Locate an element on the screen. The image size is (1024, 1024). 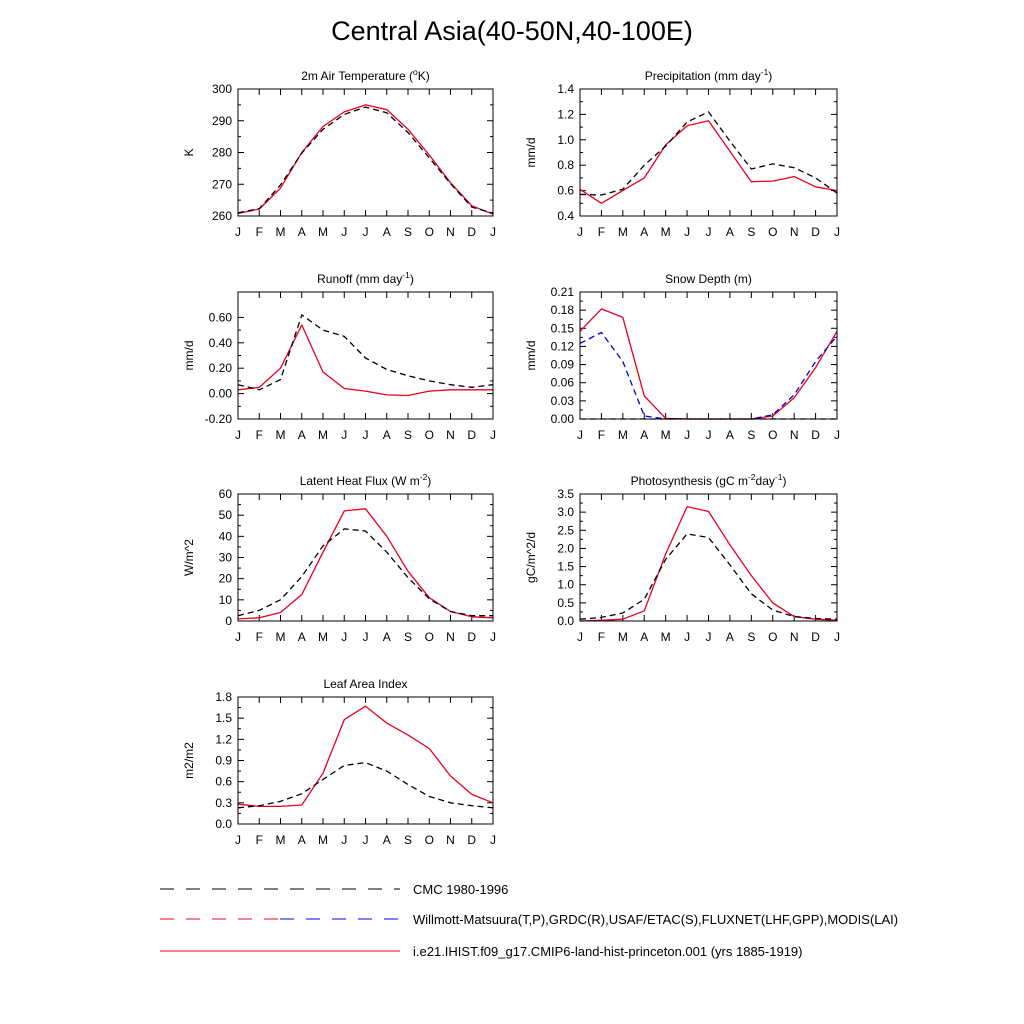
y-tick-label: 0.21 is located at coordinates (563, 292).